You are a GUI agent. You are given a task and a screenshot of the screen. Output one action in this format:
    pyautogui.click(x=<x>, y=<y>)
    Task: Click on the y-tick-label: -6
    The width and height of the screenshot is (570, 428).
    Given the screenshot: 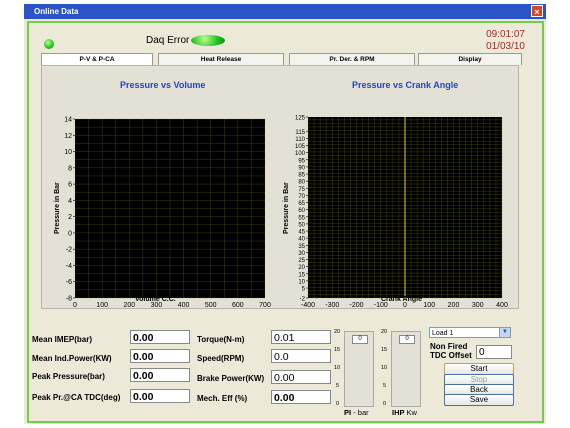 What is the action you would take?
    pyautogui.click(x=69, y=282)
    